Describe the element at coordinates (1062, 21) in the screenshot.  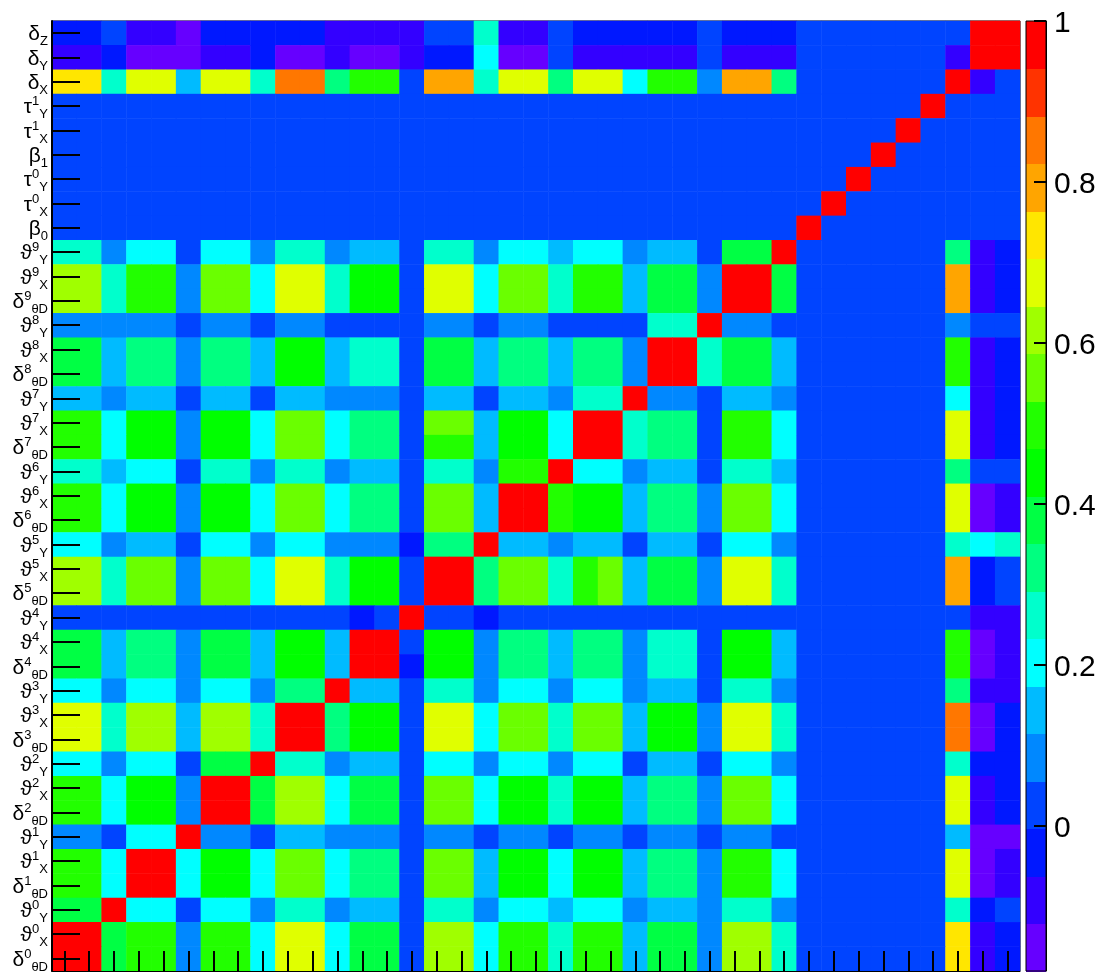
I see `color-bar-label: 1` at that location.